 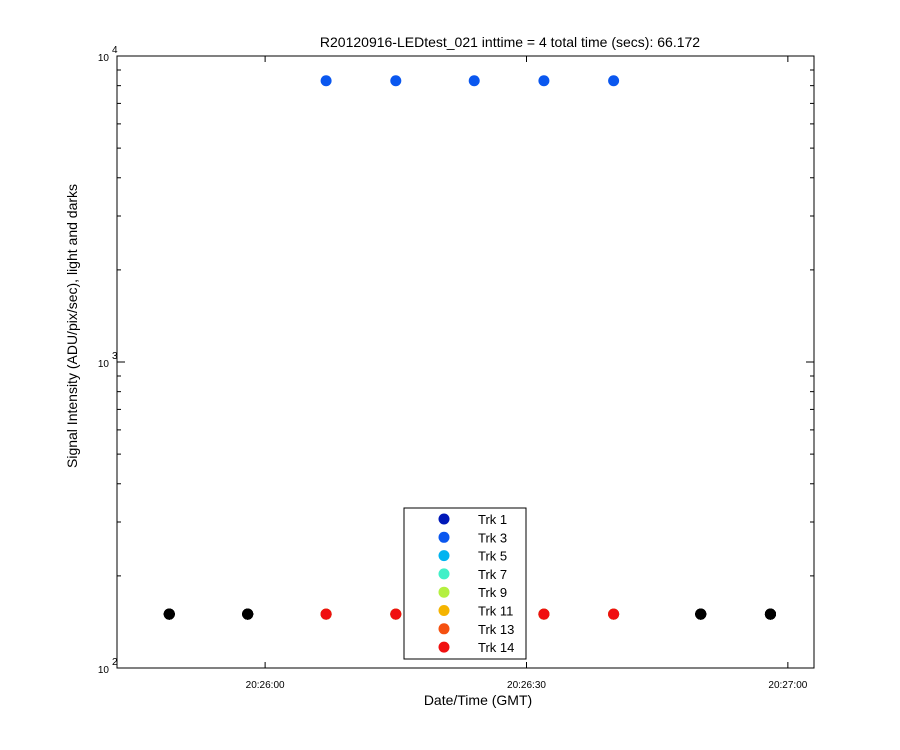 What do you see at coordinates (492, 574) in the screenshot?
I see `legend-label: Trk 7` at bounding box center [492, 574].